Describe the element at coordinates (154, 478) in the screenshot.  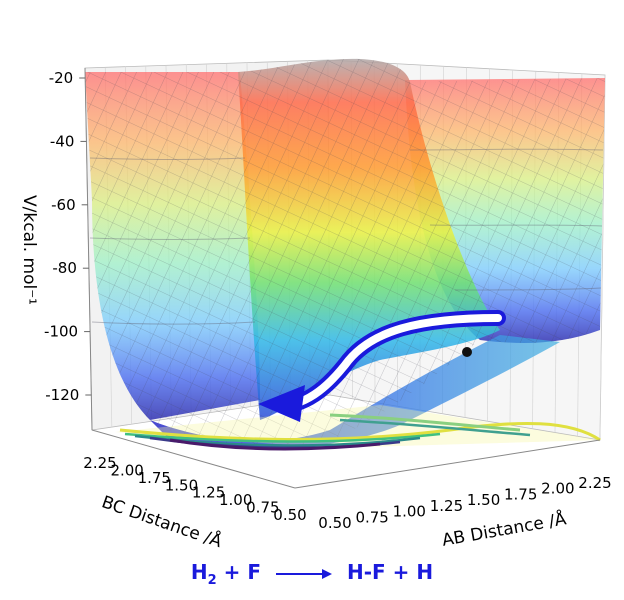
I see `bc-tick-label: 1.75` at that location.